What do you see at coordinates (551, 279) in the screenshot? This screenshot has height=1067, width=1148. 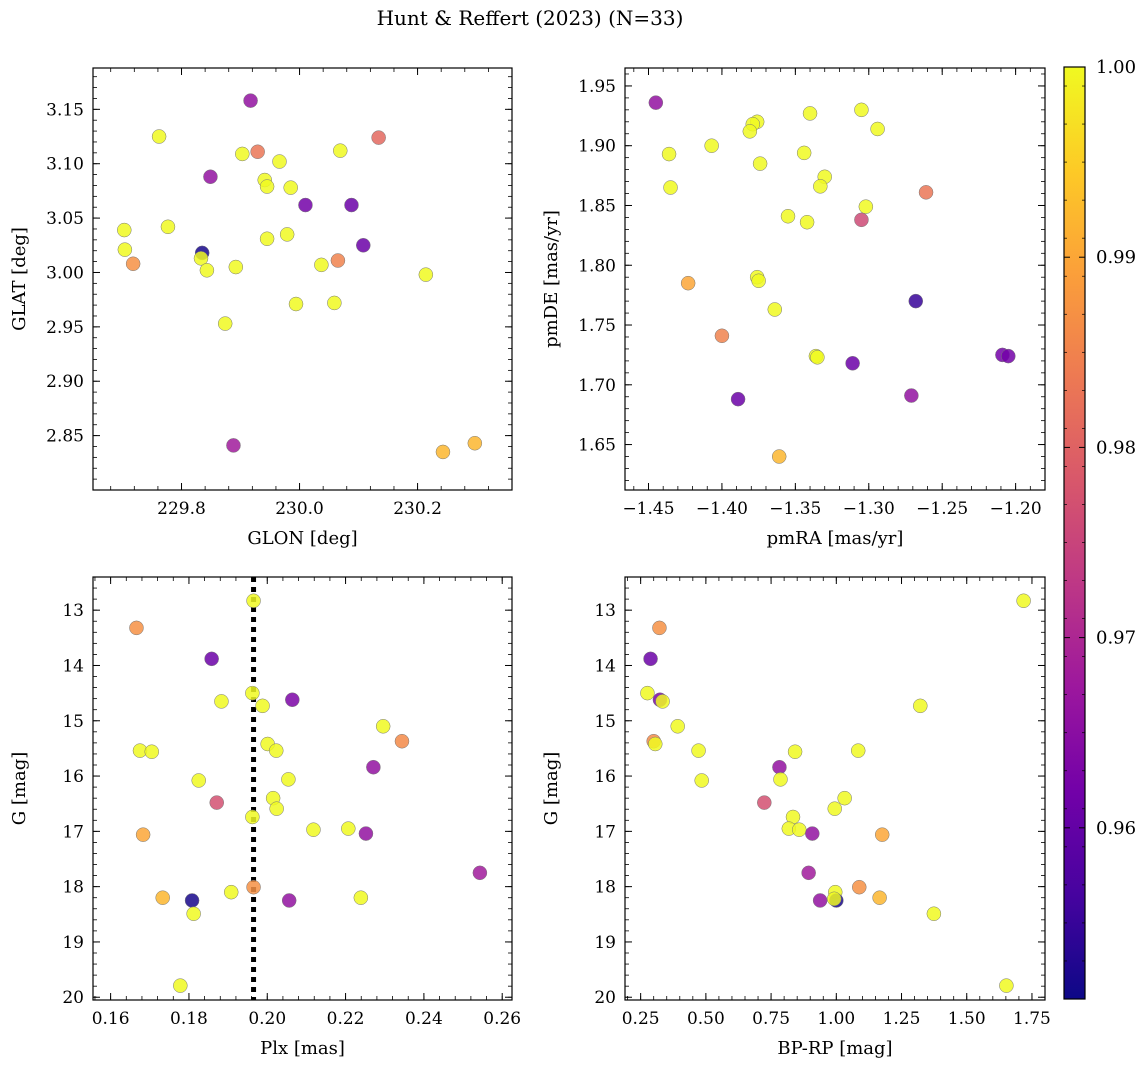 I see `y-axis-label: pmDE [mas/yr]` at bounding box center [551, 279].